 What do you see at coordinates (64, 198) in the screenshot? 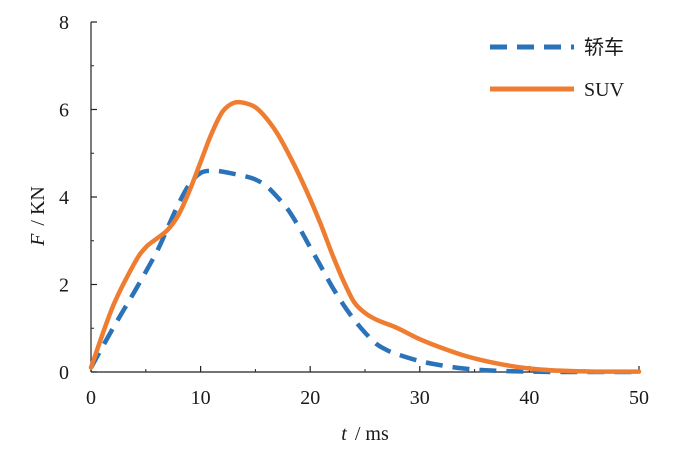
I see `y-tick-label: 4` at bounding box center [64, 198].